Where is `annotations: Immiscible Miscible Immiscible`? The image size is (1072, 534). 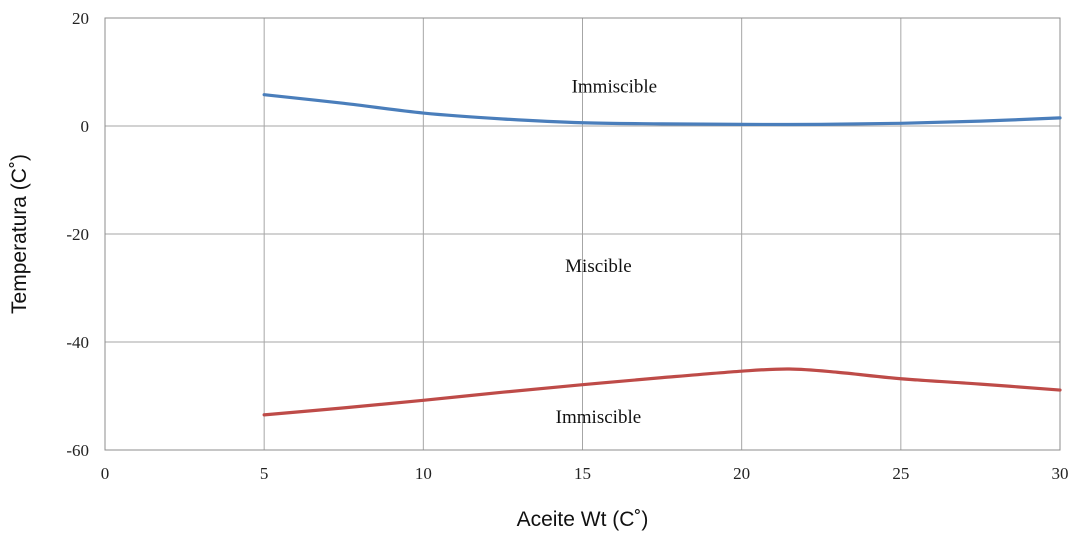 annotations: Immiscible Miscible Immiscible is located at coordinates (606, 252).